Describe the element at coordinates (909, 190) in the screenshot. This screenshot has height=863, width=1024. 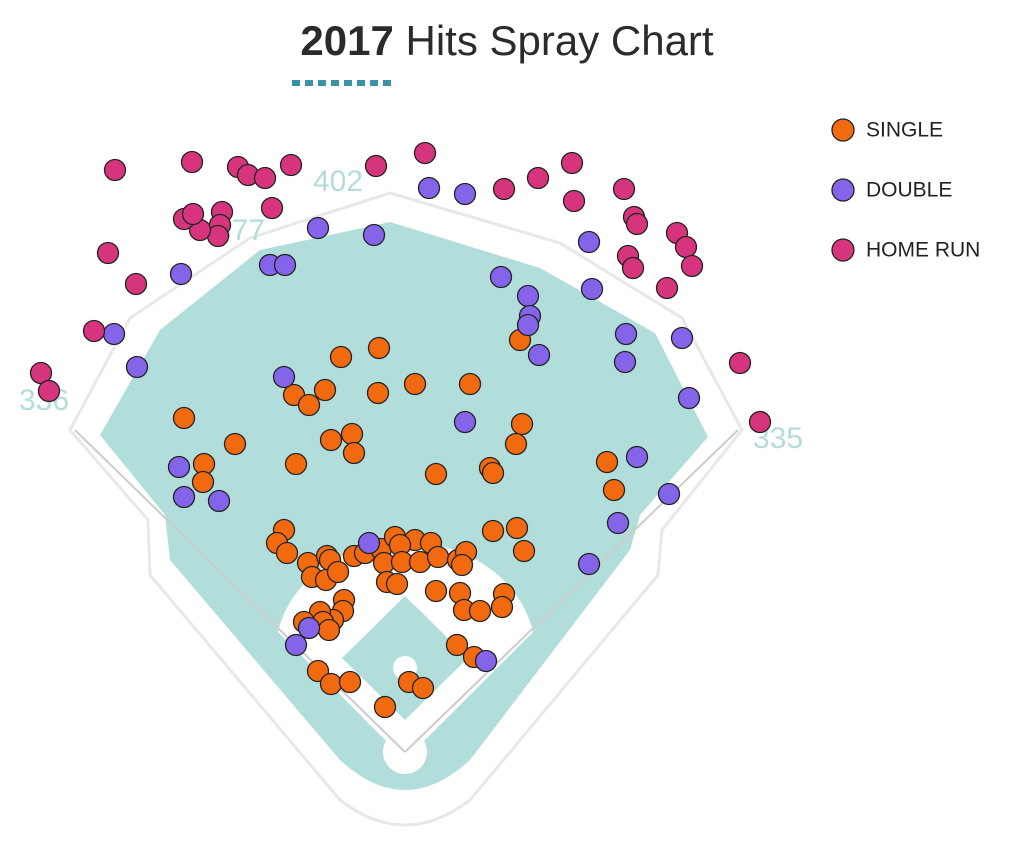
I see `legend-label: DOUBLE` at that location.